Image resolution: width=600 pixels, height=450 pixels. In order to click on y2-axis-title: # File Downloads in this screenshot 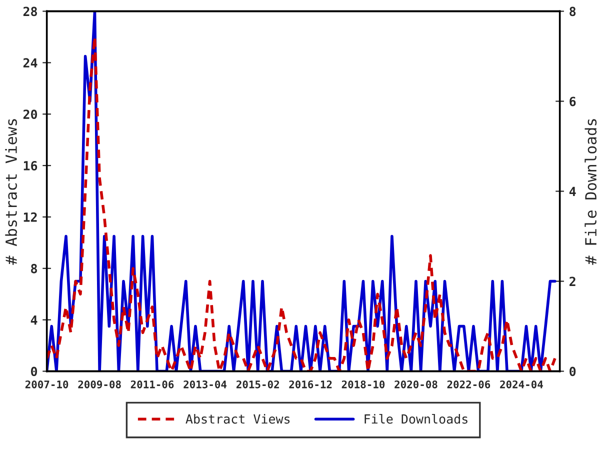, I will do `click(590, 192)`.